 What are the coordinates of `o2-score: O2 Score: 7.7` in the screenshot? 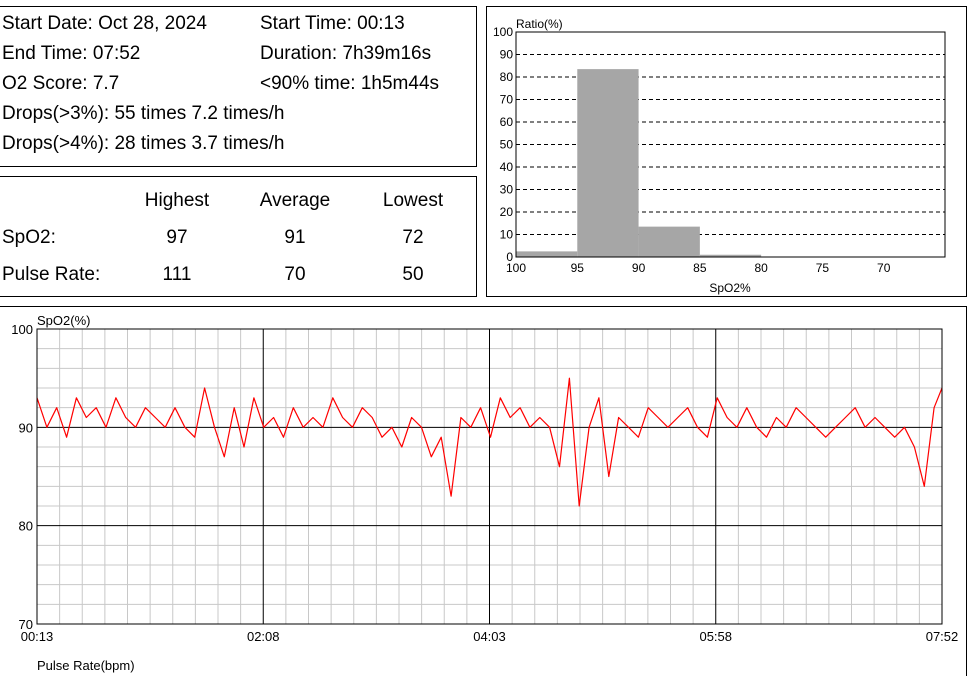 It's located at (61, 83).